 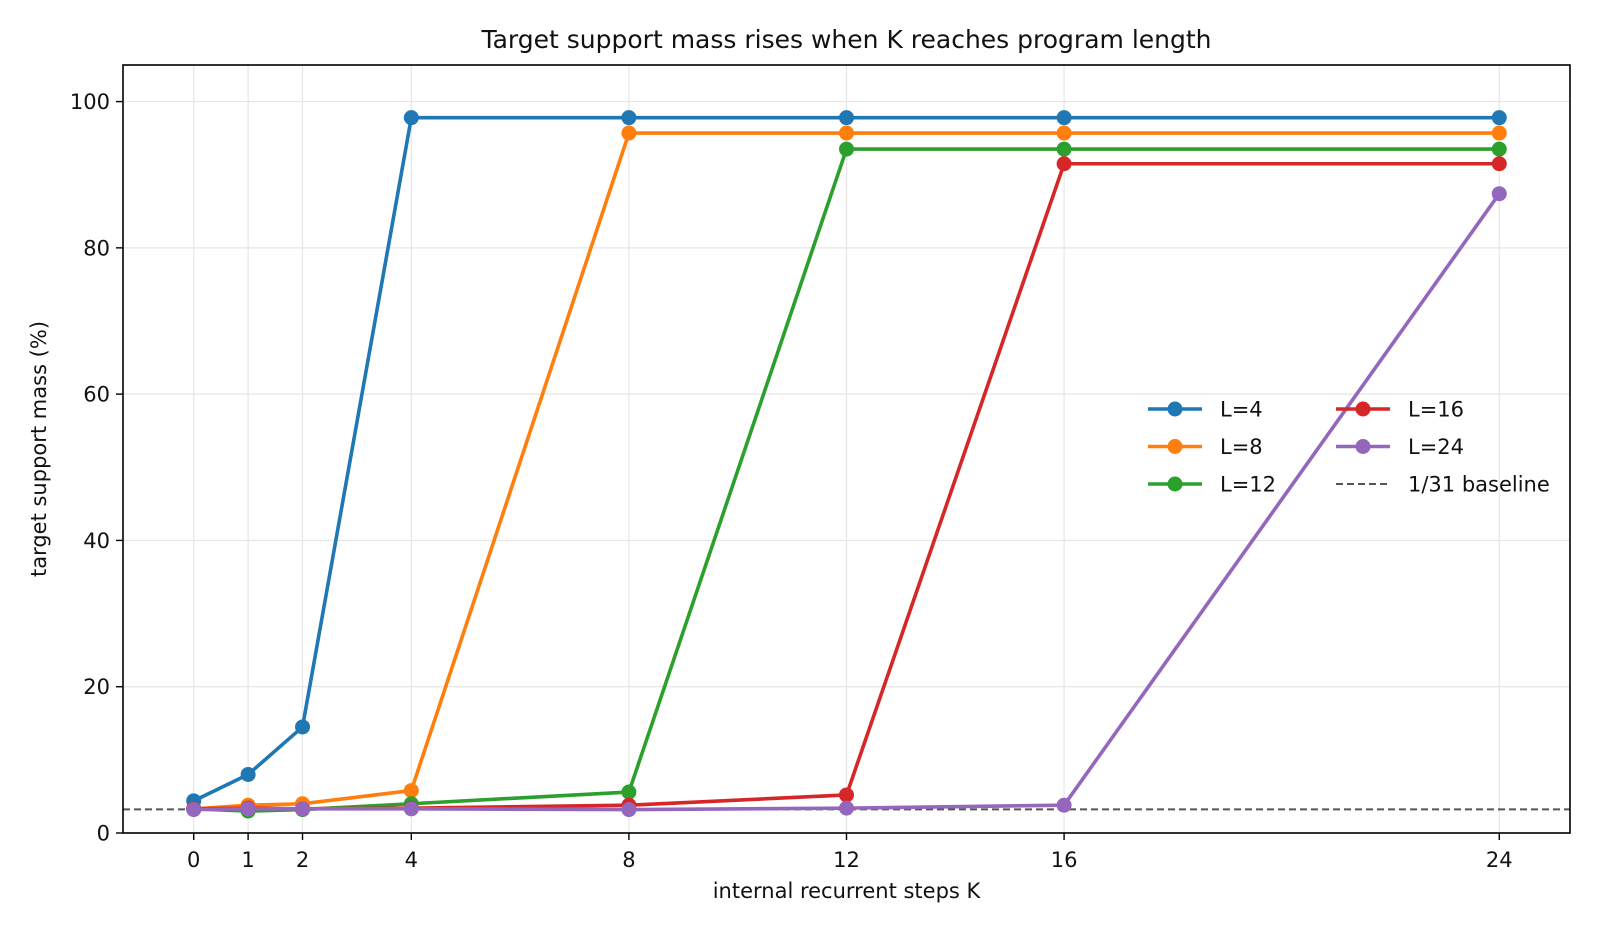 What do you see at coordinates (1212, 485) in the screenshot?
I see `legend-item: L=12` at bounding box center [1212, 485].